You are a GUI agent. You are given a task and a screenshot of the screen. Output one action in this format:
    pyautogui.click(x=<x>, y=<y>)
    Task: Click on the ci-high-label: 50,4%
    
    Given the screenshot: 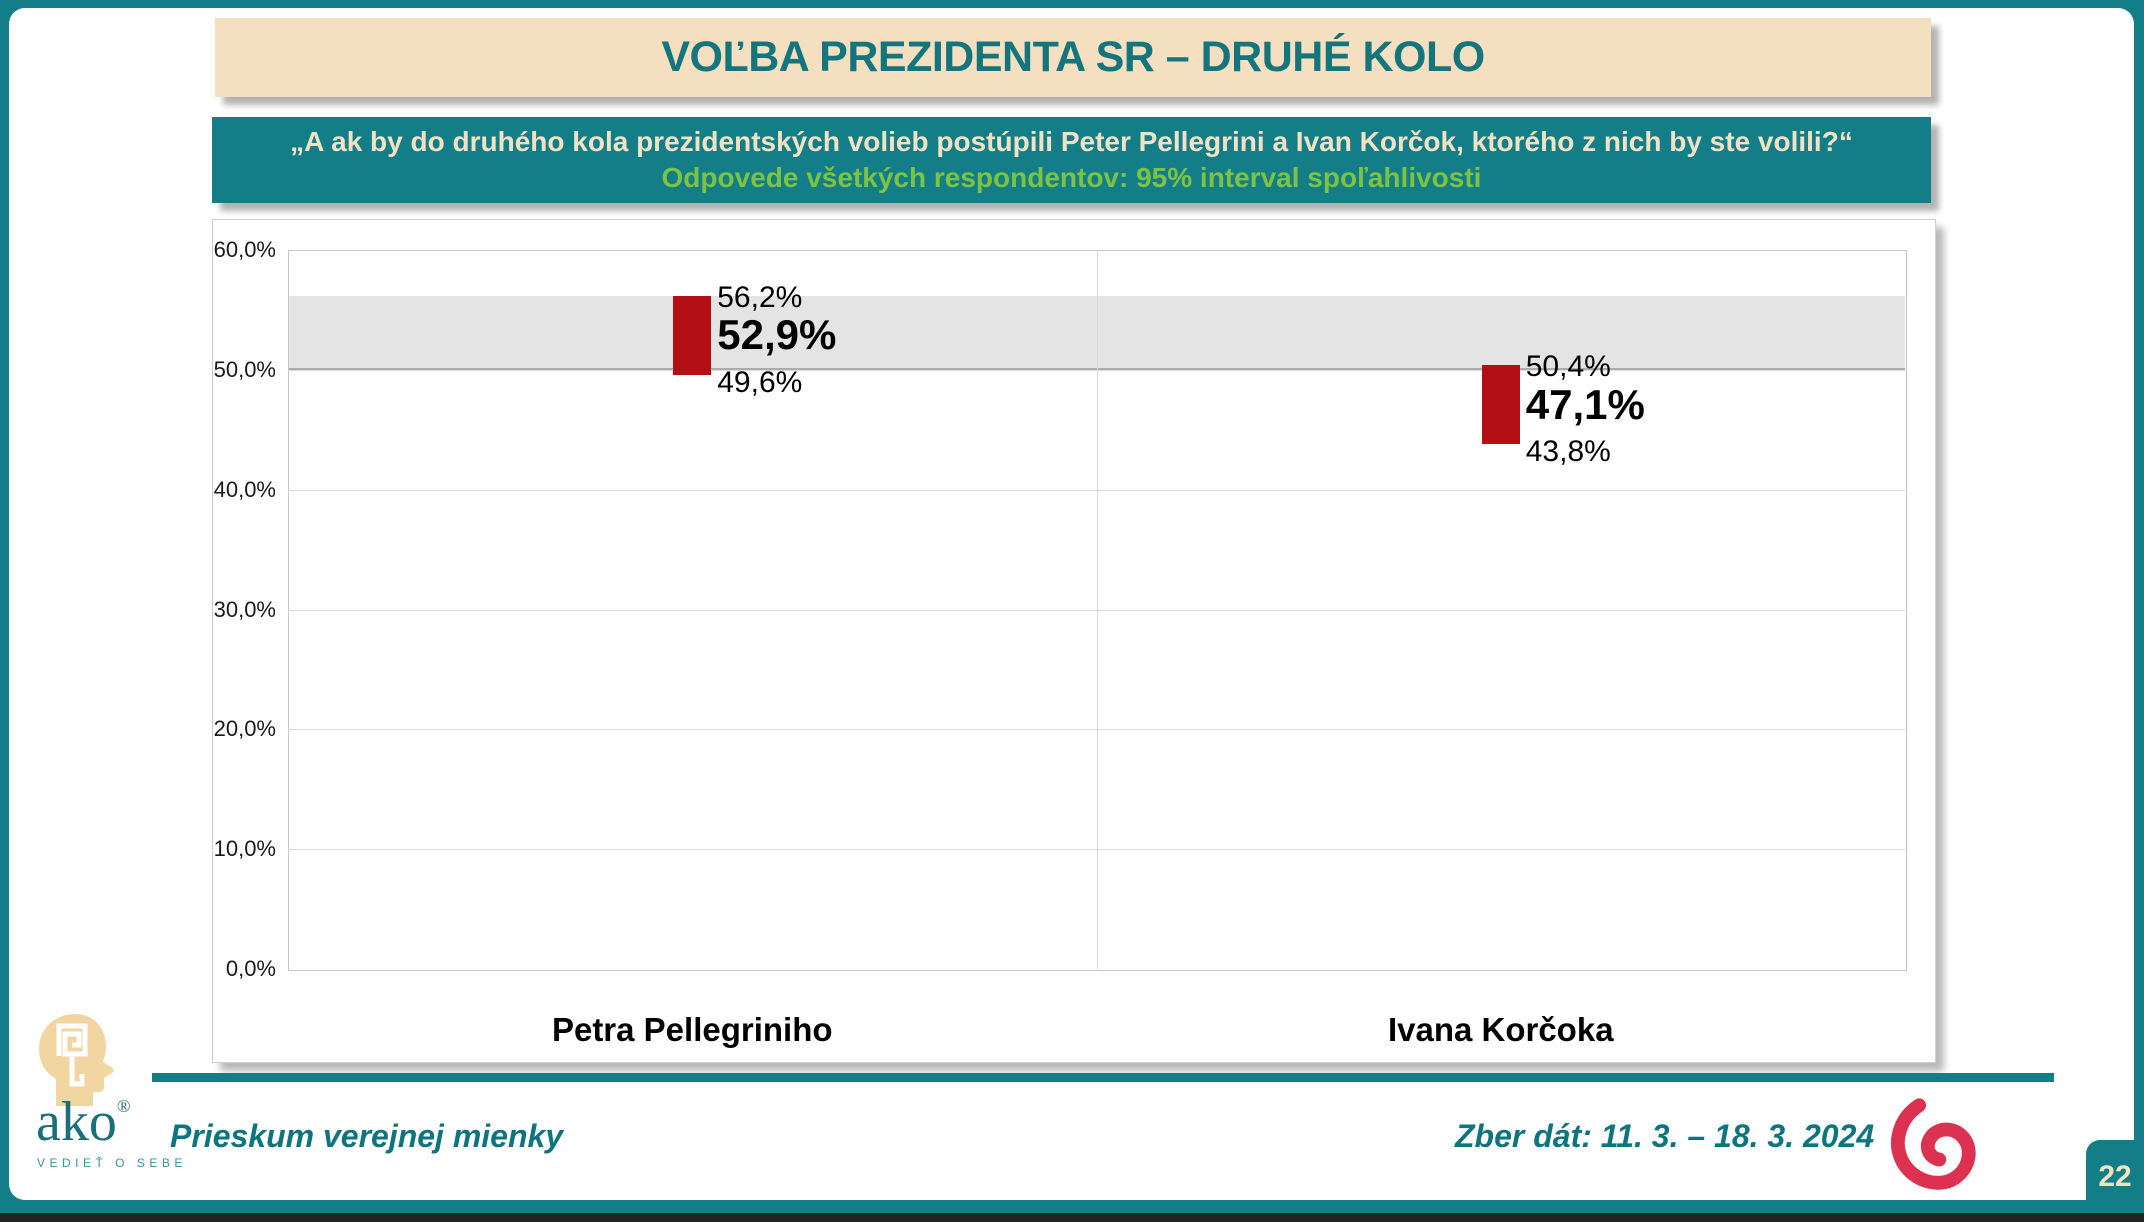 What is the action you would take?
    pyautogui.click(x=1568, y=367)
    